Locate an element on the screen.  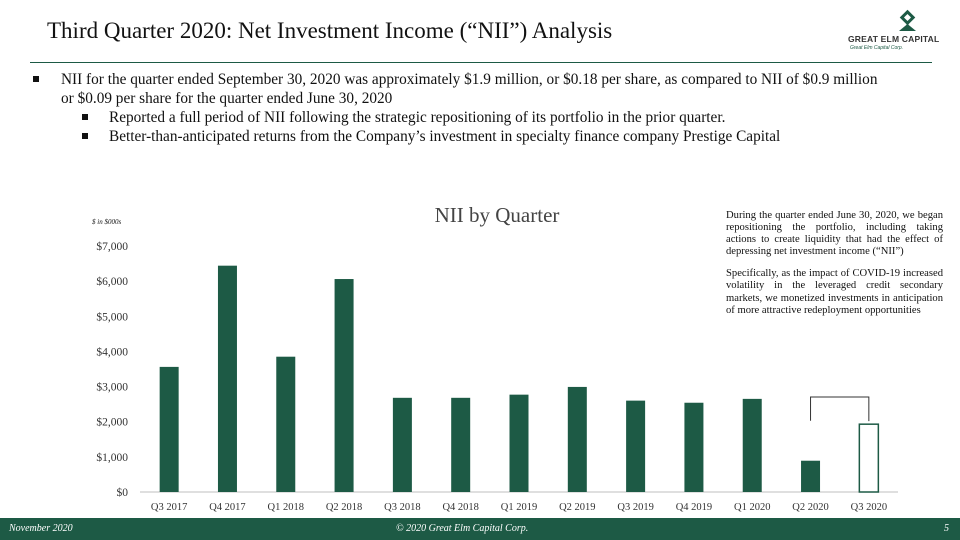
x-tick-label: Q2 2018 is located at coordinates (344, 507).